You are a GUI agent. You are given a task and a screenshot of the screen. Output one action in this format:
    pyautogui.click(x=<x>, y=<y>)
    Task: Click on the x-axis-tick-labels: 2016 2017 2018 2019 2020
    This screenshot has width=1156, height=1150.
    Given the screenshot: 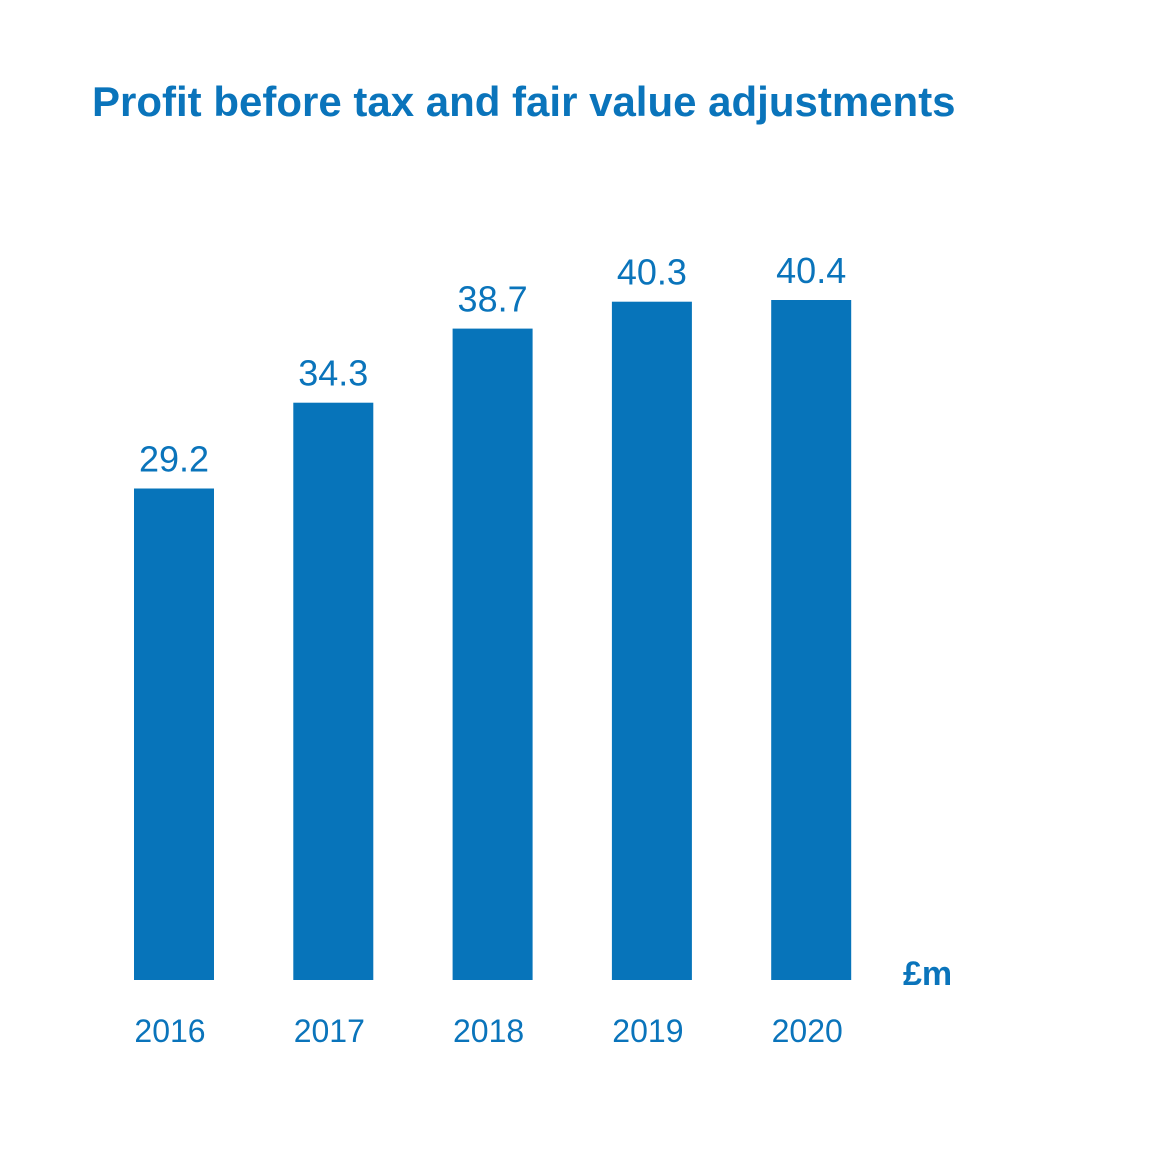 What is the action you would take?
    pyautogui.click(x=488, y=1031)
    